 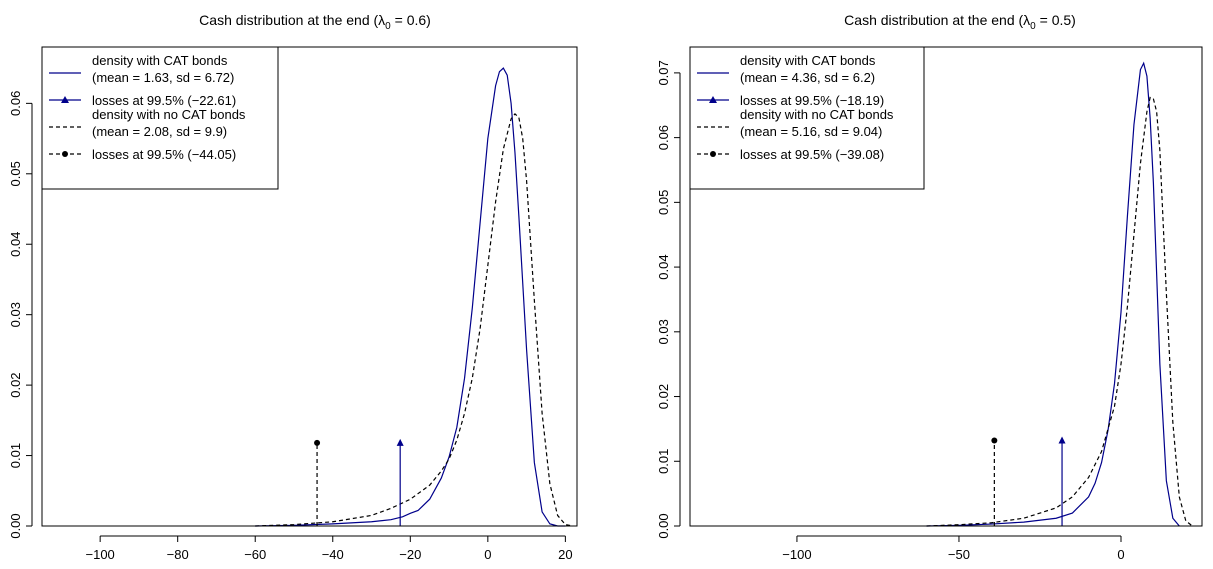 I want to click on panel-title: Cash distribution at the end (λ0 = 0.5), so click(x=960, y=22).